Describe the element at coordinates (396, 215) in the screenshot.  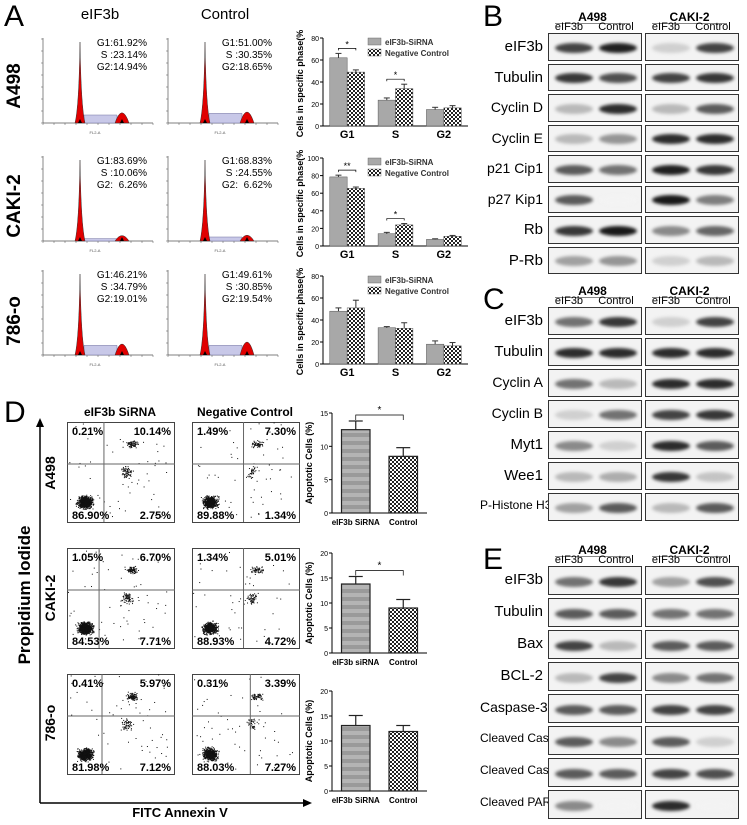
I see `significance-mark: *` at that location.